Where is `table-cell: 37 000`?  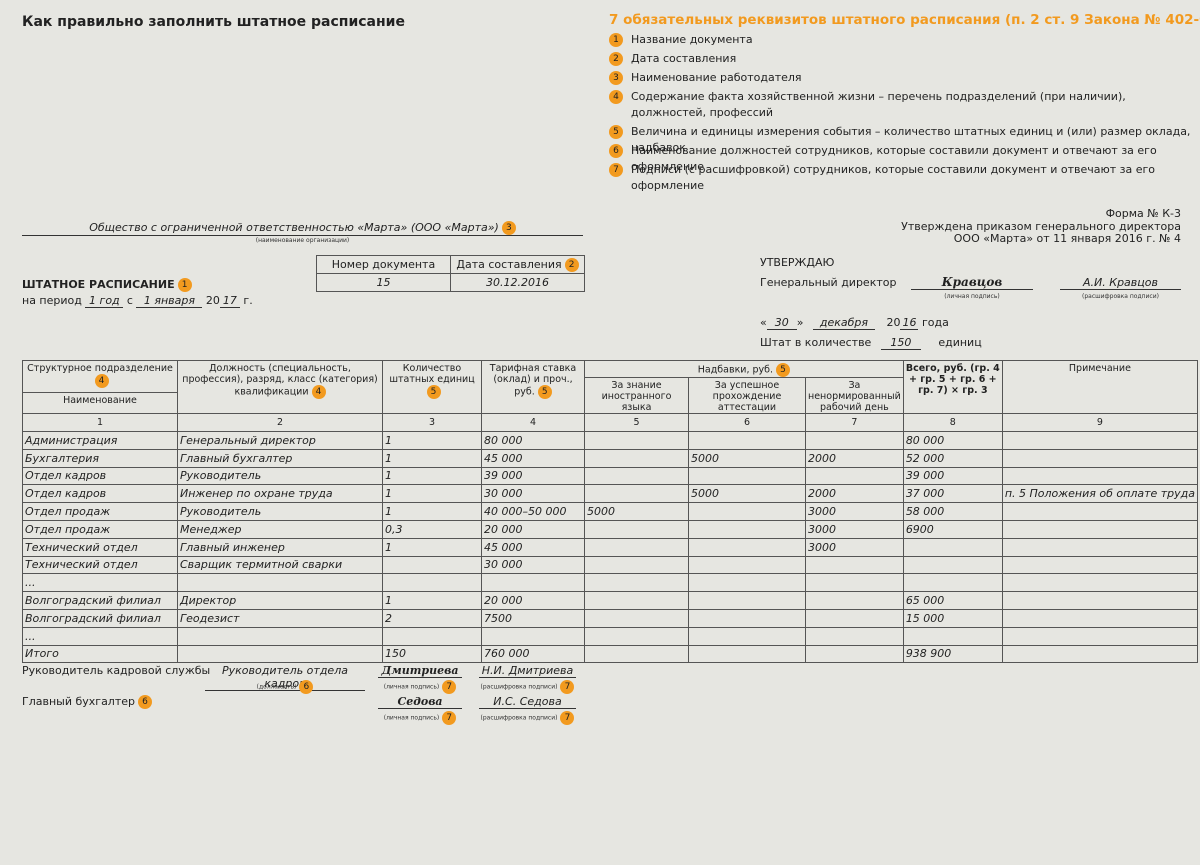 table-cell: 37 000 is located at coordinates (952, 494).